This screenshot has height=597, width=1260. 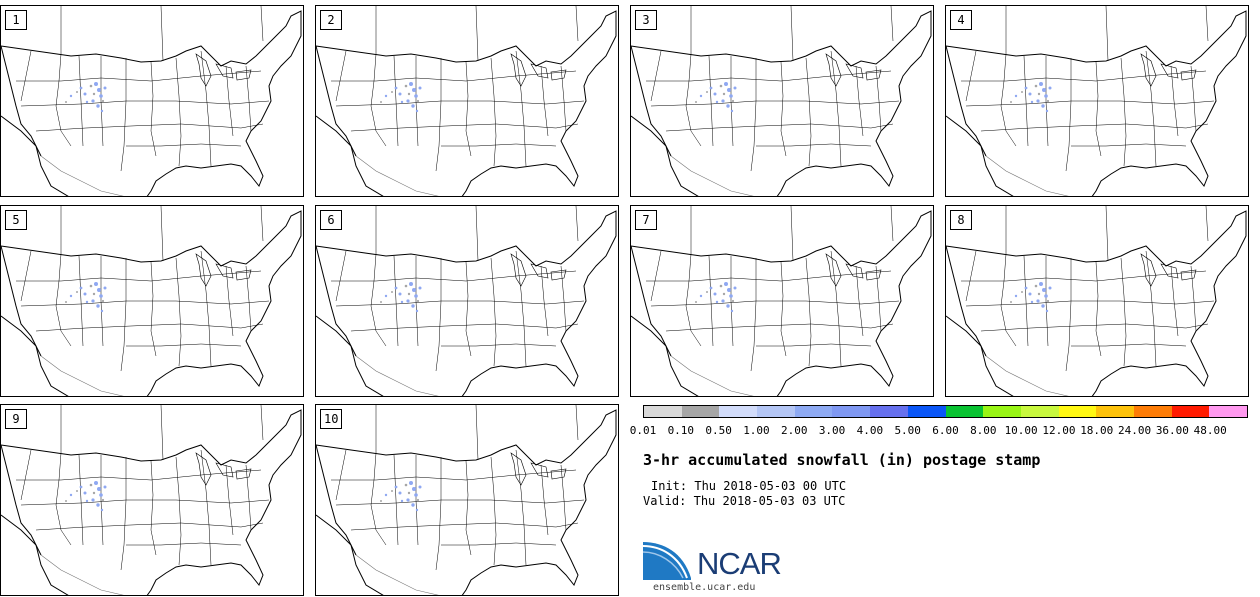 I want to click on legend-tick-label: 1.00, so click(x=756, y=430).